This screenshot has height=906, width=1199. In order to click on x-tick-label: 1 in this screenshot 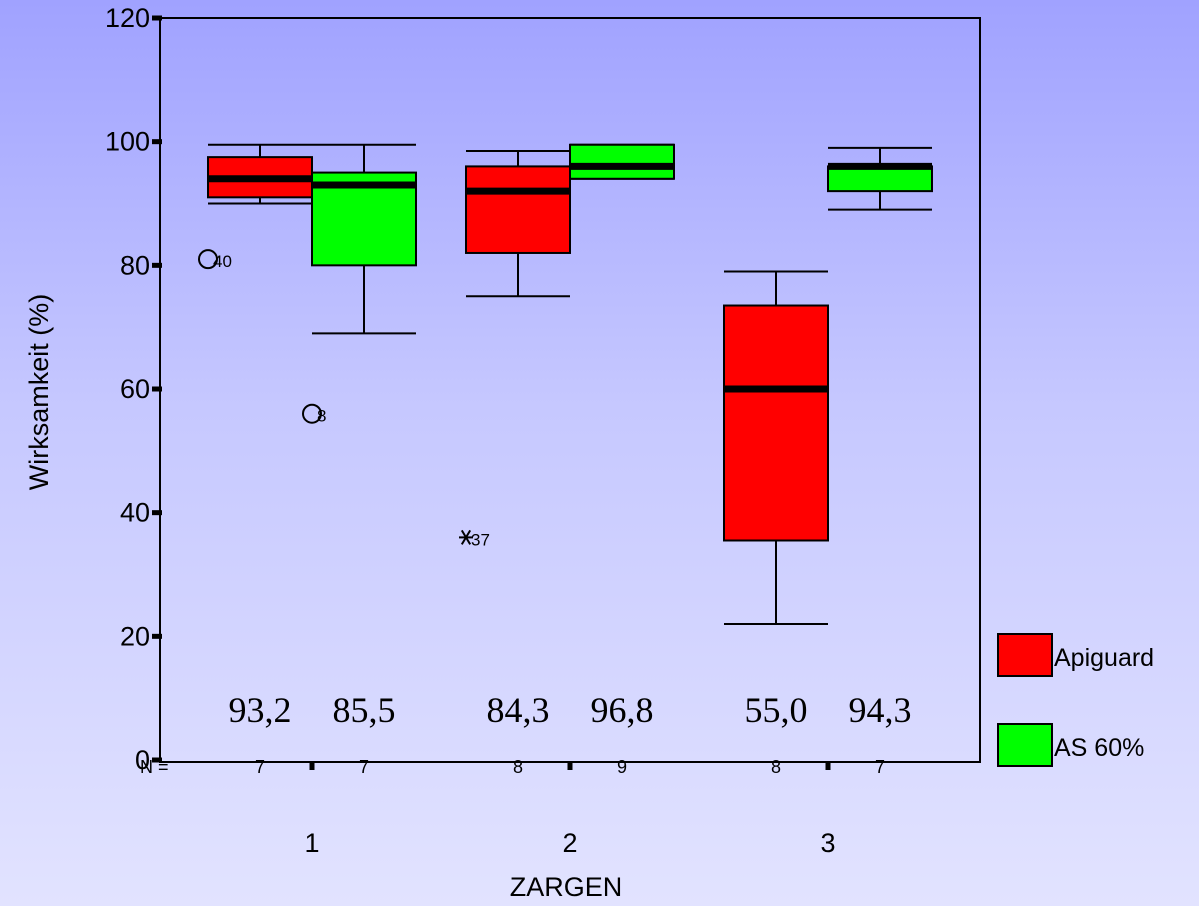, I will do `click(311, 843)`.